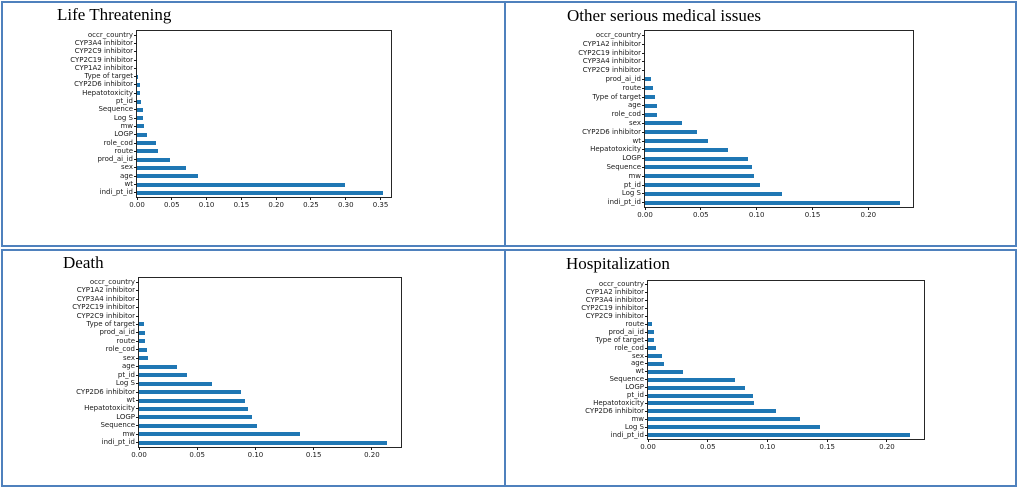 The width and height of the screenshot is (1023, 501). I want to click on x-tick-label: 0.20, so click(372, 455).